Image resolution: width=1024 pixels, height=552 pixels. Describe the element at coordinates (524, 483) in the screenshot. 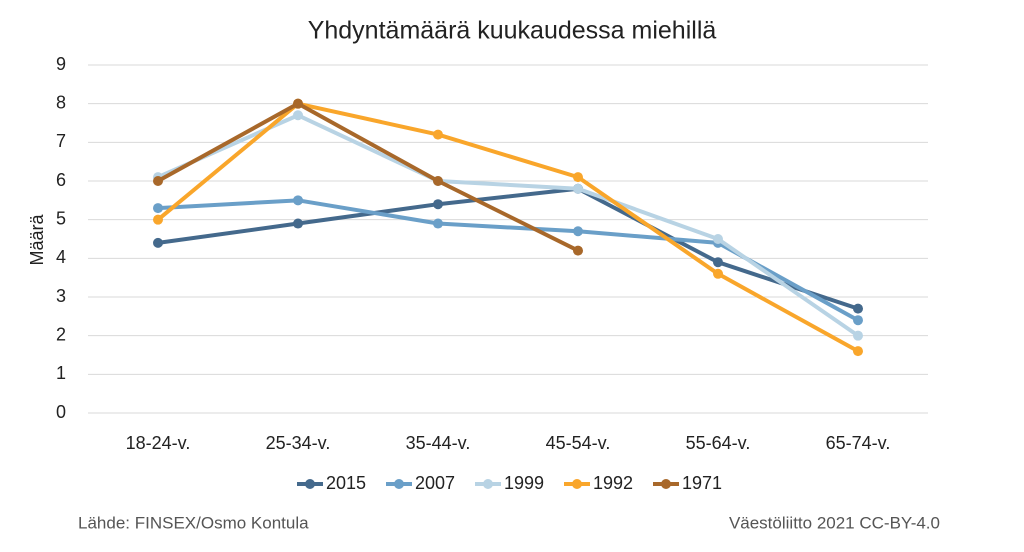

I see `legend-label: 1999` at that location.